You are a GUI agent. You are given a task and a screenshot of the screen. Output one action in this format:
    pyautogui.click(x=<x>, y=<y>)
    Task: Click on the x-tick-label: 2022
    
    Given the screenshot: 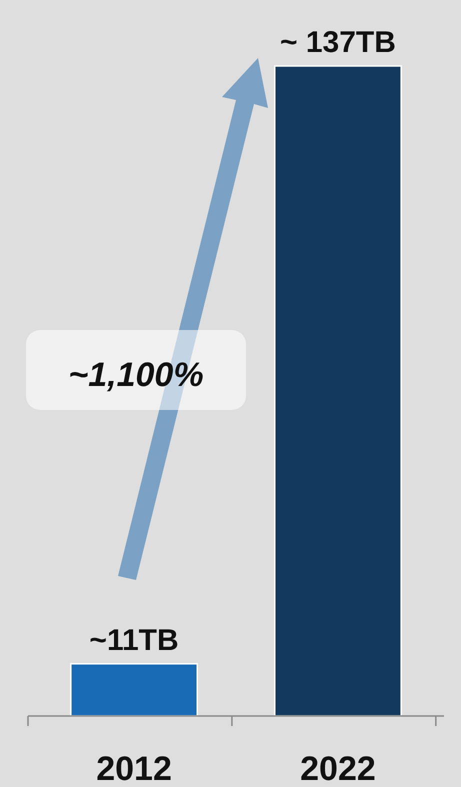 What is the action you would take?
    pyautogui.click(x=338, y=768)
    